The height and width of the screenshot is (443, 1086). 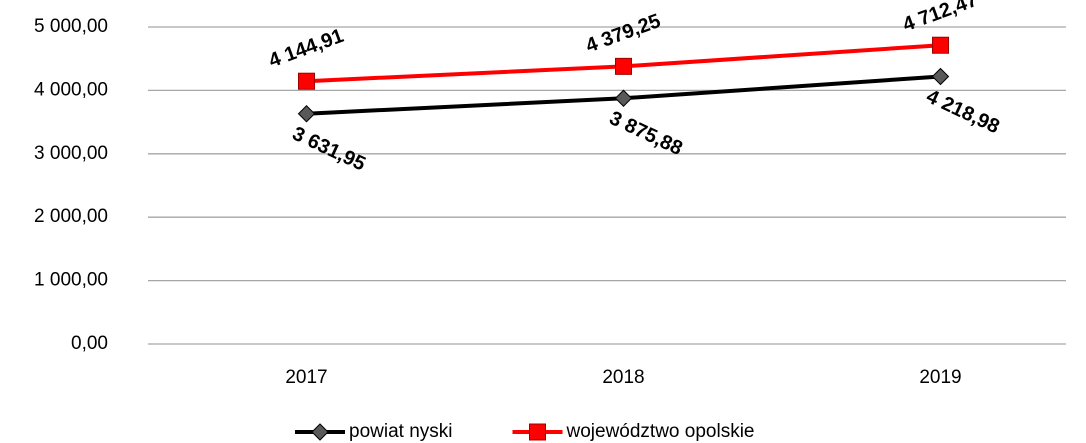 What do you see at coordinates (71, 216) in the screenshot?
I see `y-tick-label: 2 000,00` at bounding box center [71, 216].